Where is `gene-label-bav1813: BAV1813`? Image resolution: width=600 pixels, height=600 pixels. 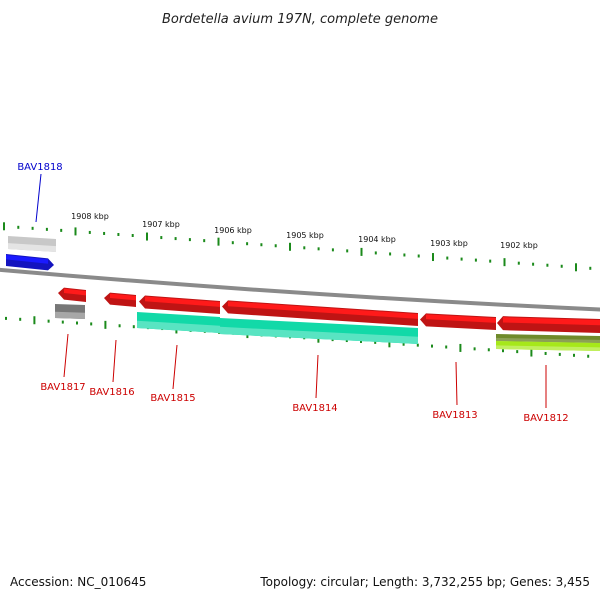
gene-label-bav1813: BAV1813 is located at coordinates (454, 415).